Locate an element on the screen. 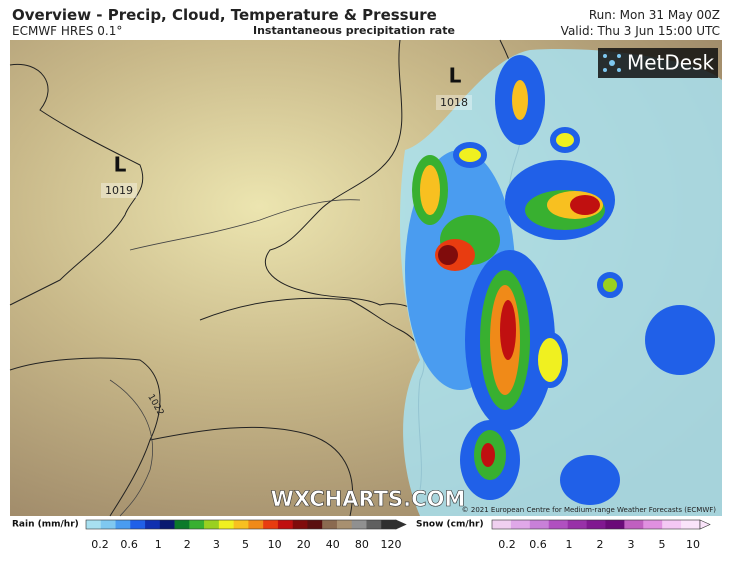  logo-box is located at coordinates (658, 63).